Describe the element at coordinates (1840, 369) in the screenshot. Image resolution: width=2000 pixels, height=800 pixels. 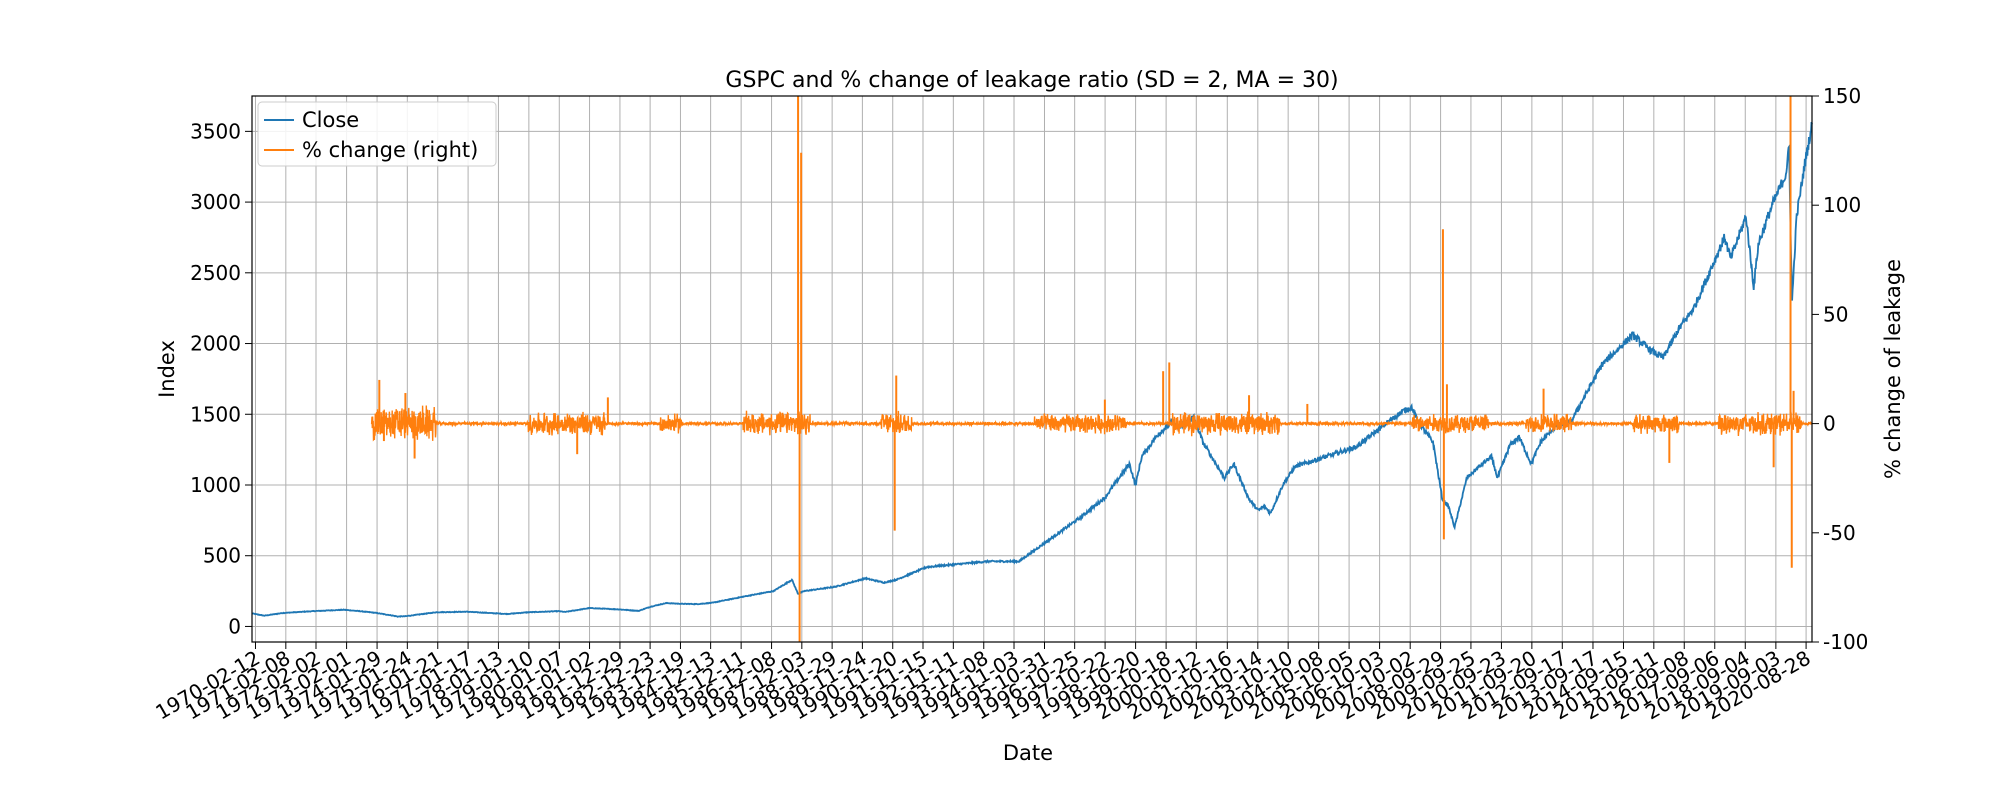
I see `y-axis-right: -100 -50 0 50 100 150` at that location.